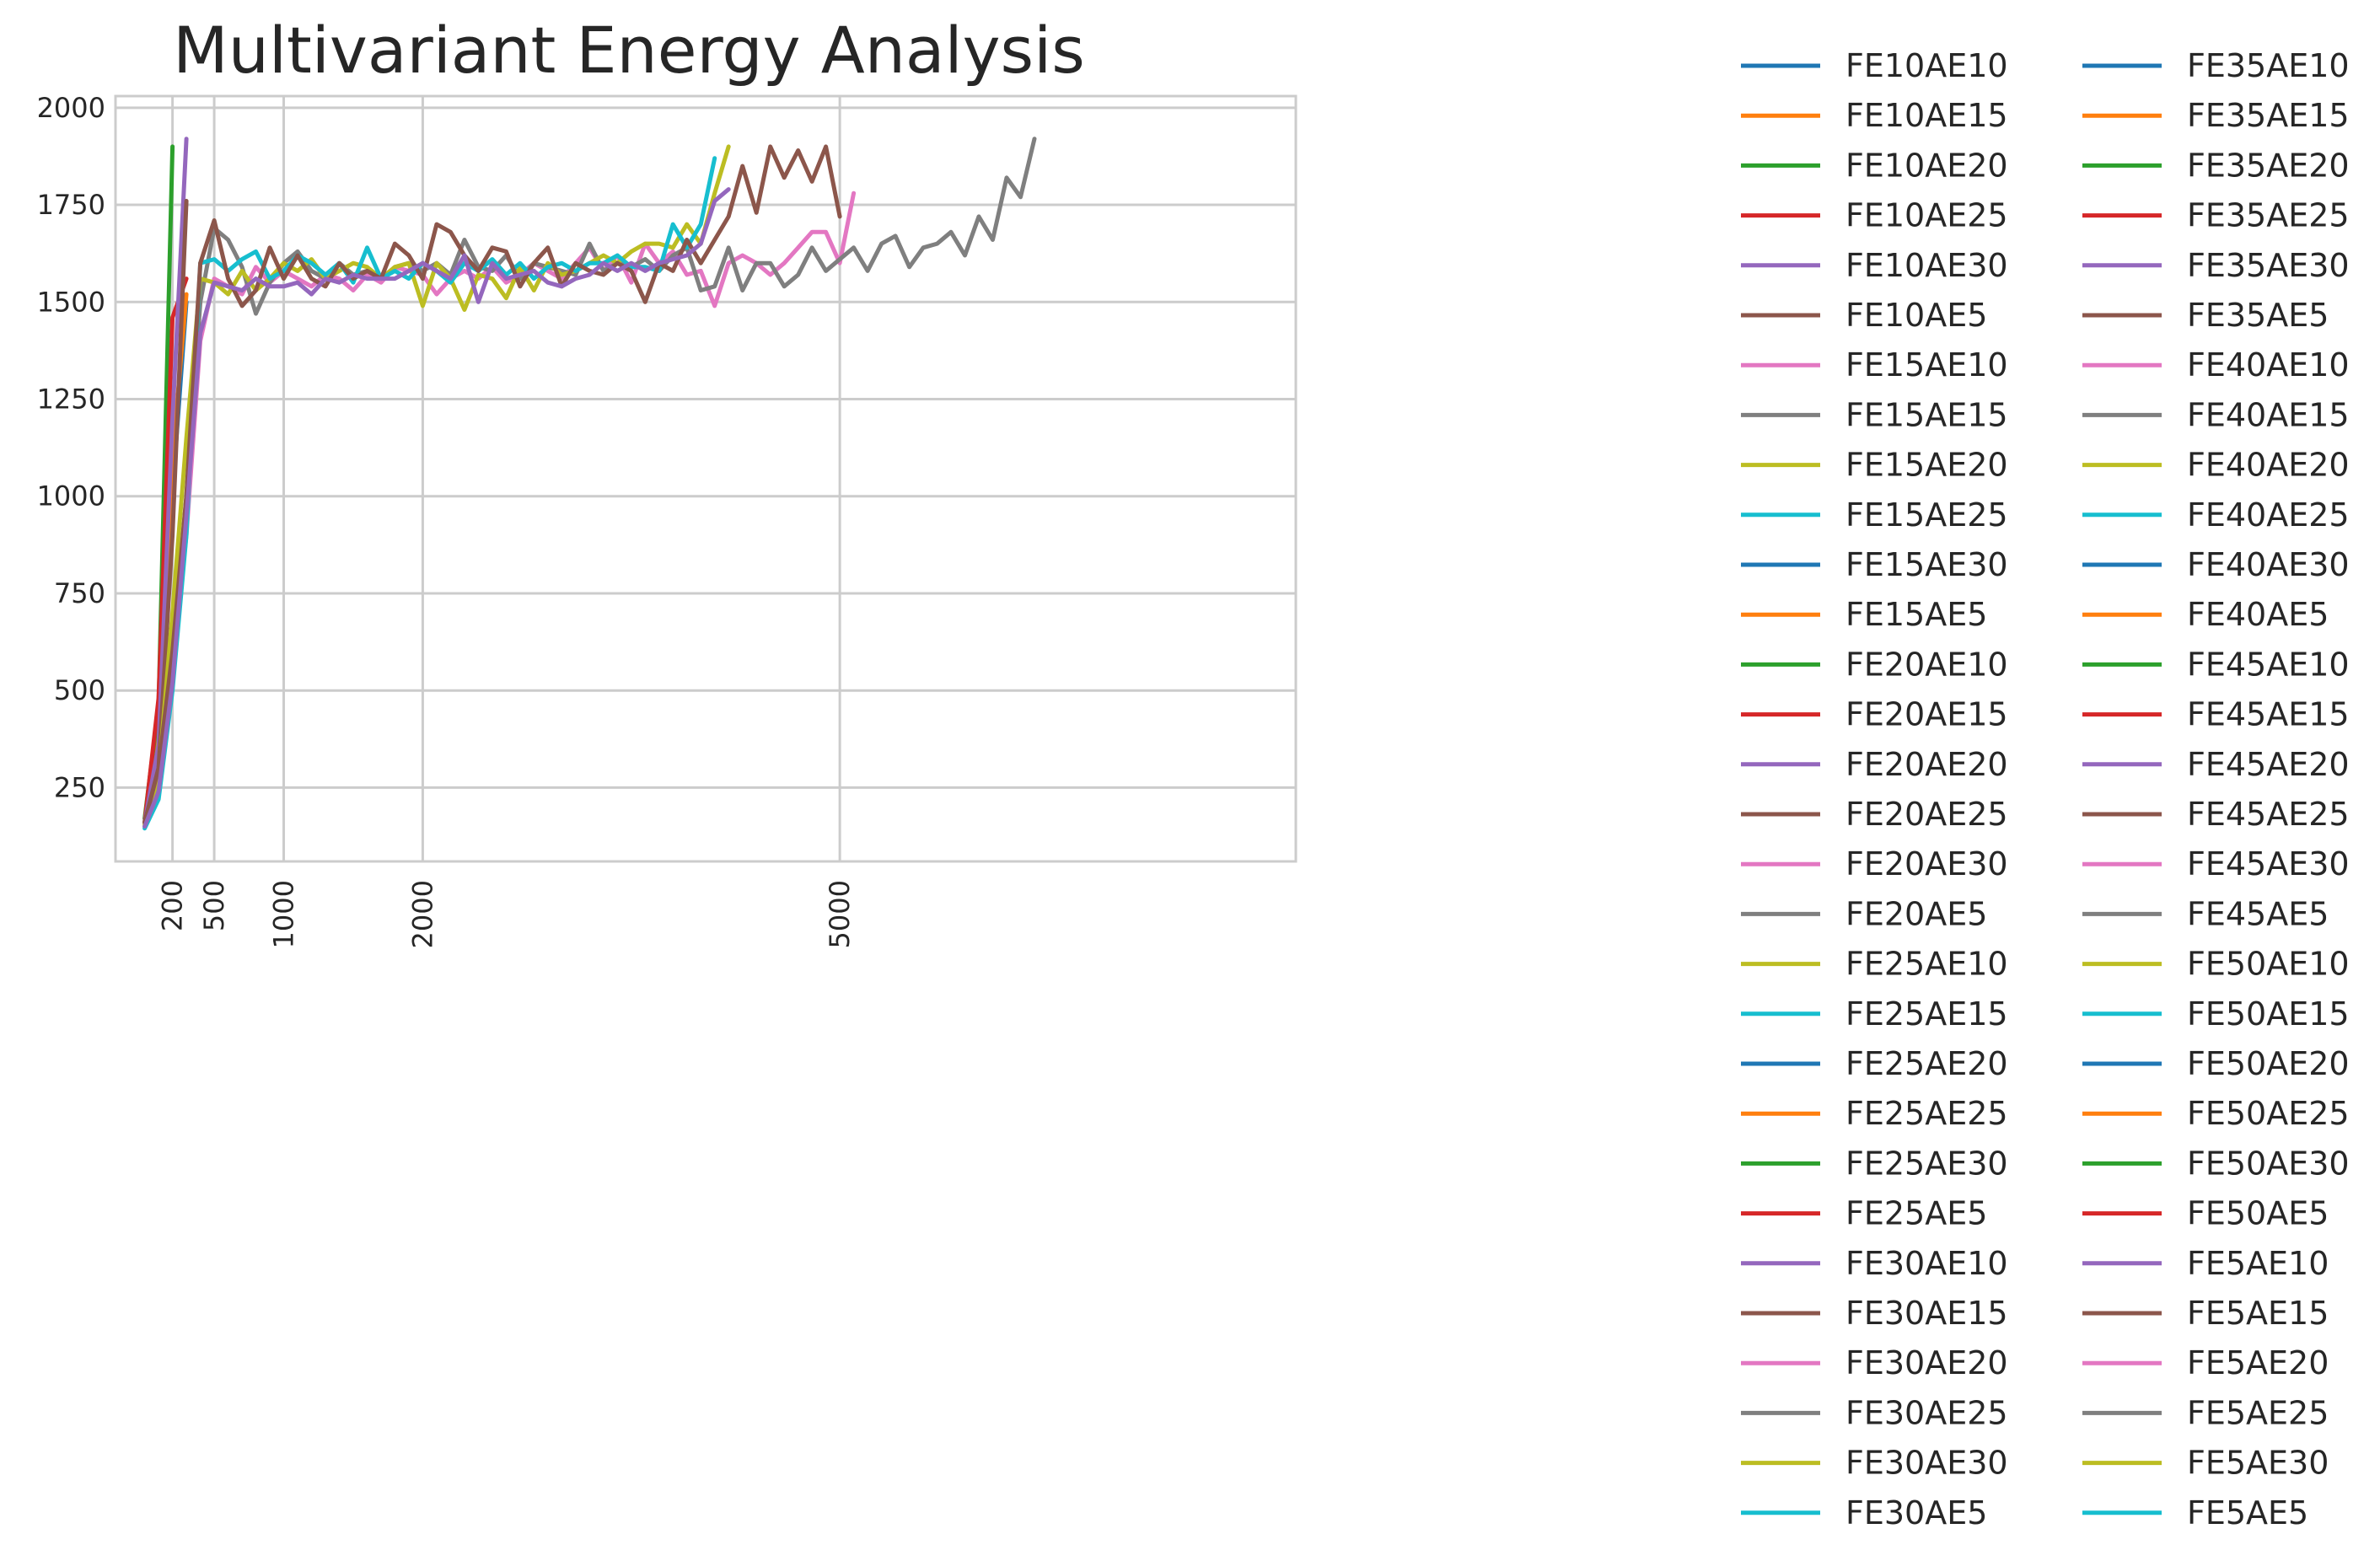  What do you see at coordinates (1926, 465) in the screenshot?
I see `legend-label: FE15AE20` at bounding box center [1926, 465].